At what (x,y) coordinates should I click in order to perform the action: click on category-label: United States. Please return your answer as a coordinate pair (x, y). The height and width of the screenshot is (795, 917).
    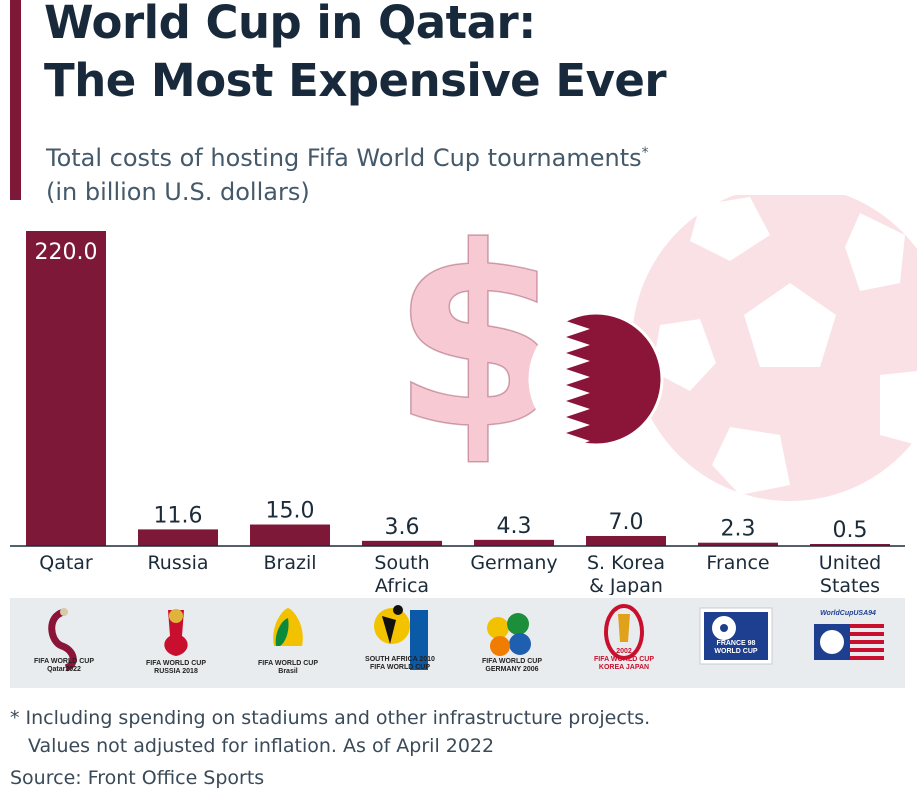
    Looking at the image, I should click on (850, 573).